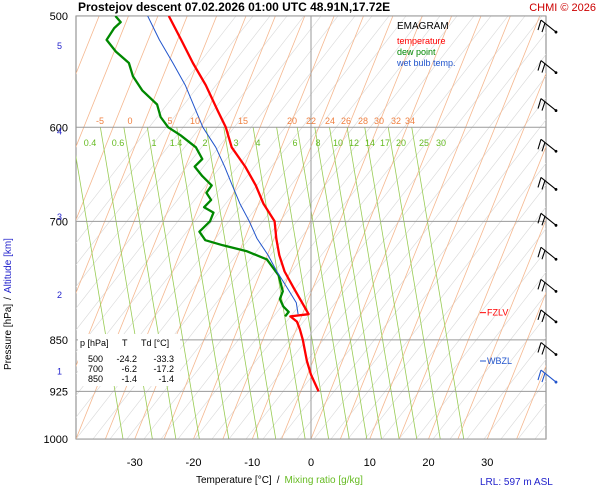 Image resolution: width=600 pixels, height=500 pixels. What do you see at coordinates (204, 143) in the screenshot?
I see `mixing-ratio-label: 2` at bounding box center [204, 143].